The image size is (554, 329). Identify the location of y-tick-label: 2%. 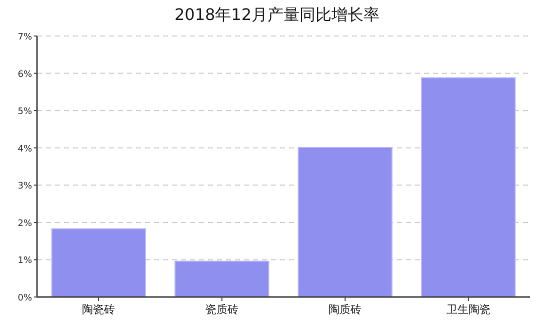
(25, 223).